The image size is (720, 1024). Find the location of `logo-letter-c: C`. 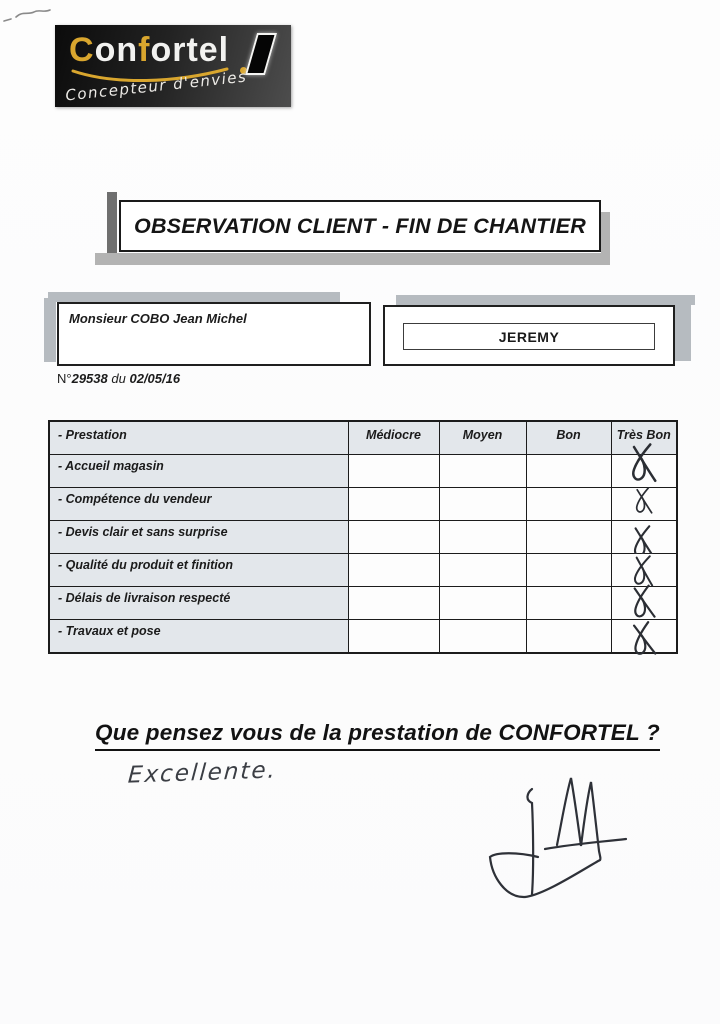

logo-letter-c: C is located at coordinates (82, 50).